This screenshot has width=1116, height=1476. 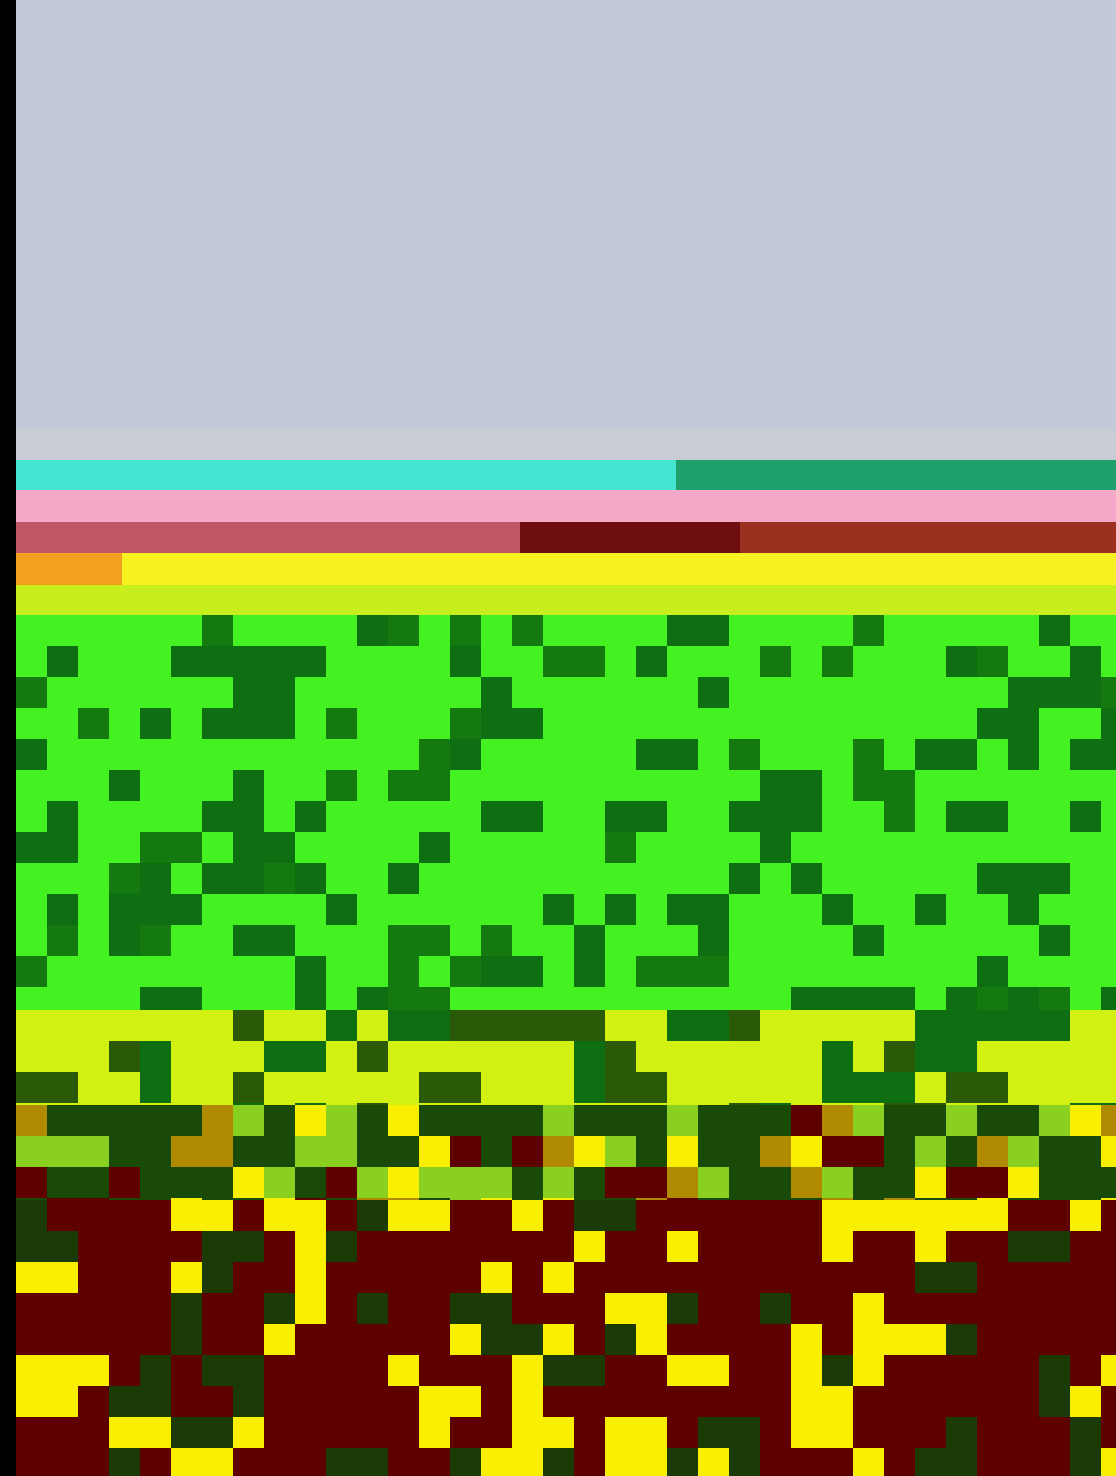 What do you see at coordinates (566, 600) in the screenshot?
I see `band-lime` at bounding box center [566, 600].